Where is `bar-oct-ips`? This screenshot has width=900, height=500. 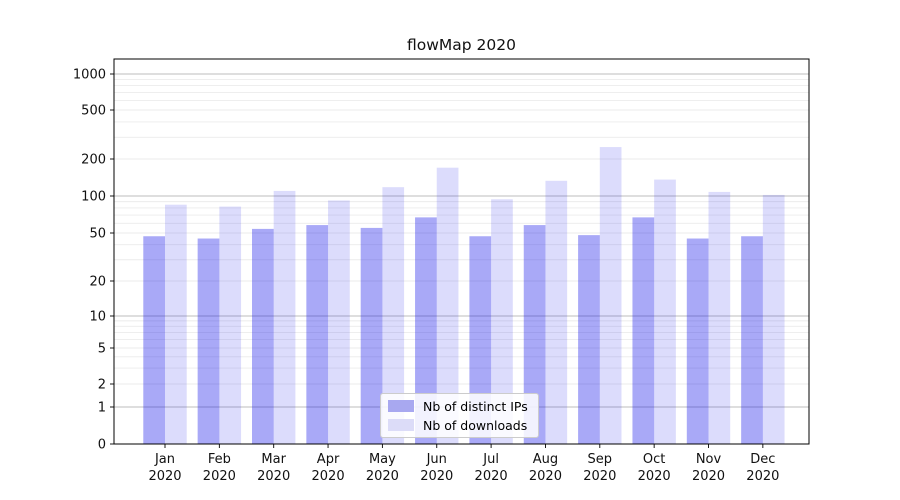 bar-oct-ips is located at coordinates (643, 330).